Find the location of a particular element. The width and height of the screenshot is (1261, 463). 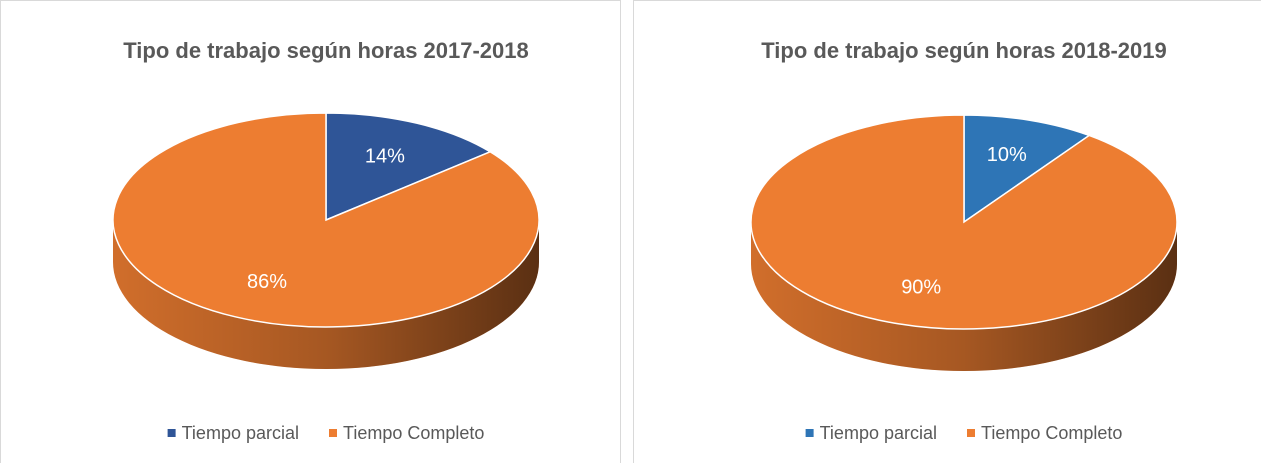

slice-label: 86% is located at coordinates (267, 282).